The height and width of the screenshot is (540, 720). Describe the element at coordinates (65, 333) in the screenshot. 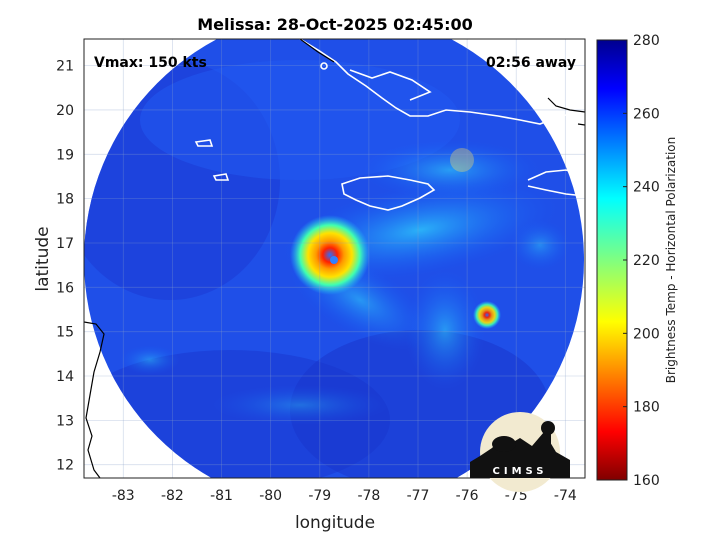

I see `y-tick-label: 15` at that location.